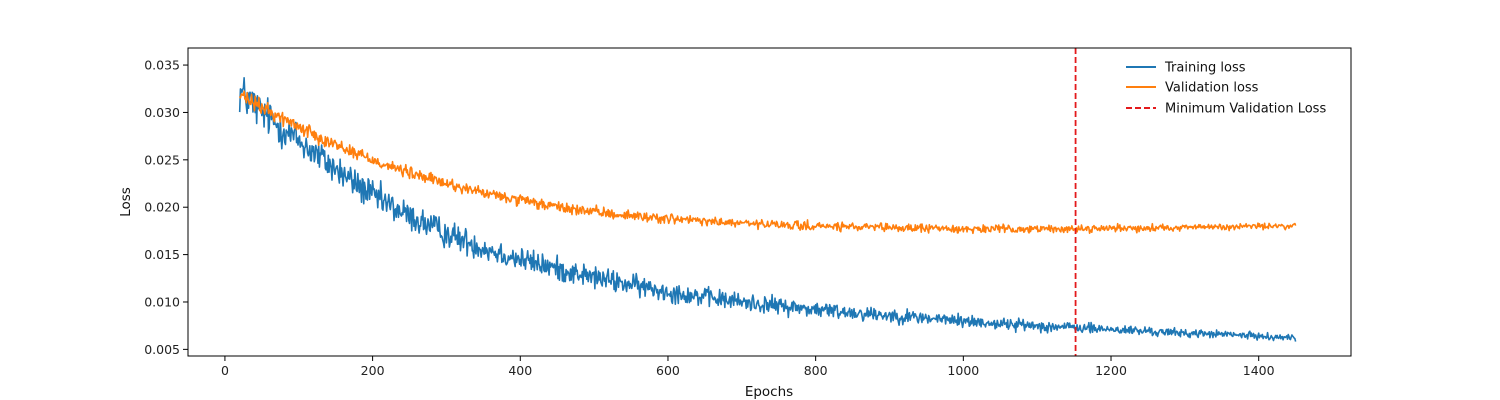 This screenshot has width=1500, height=400. I want to click on y-tick-label: 0.035, so click(162, 65).